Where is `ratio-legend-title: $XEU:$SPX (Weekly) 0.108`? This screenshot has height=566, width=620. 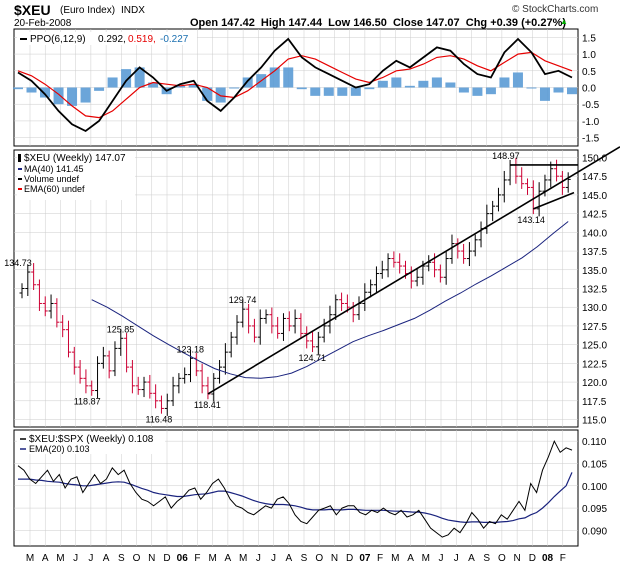 ratio-legend-title: $XEU:$SPX (Weekly) 0.108 is located at coordinates (91, 439).